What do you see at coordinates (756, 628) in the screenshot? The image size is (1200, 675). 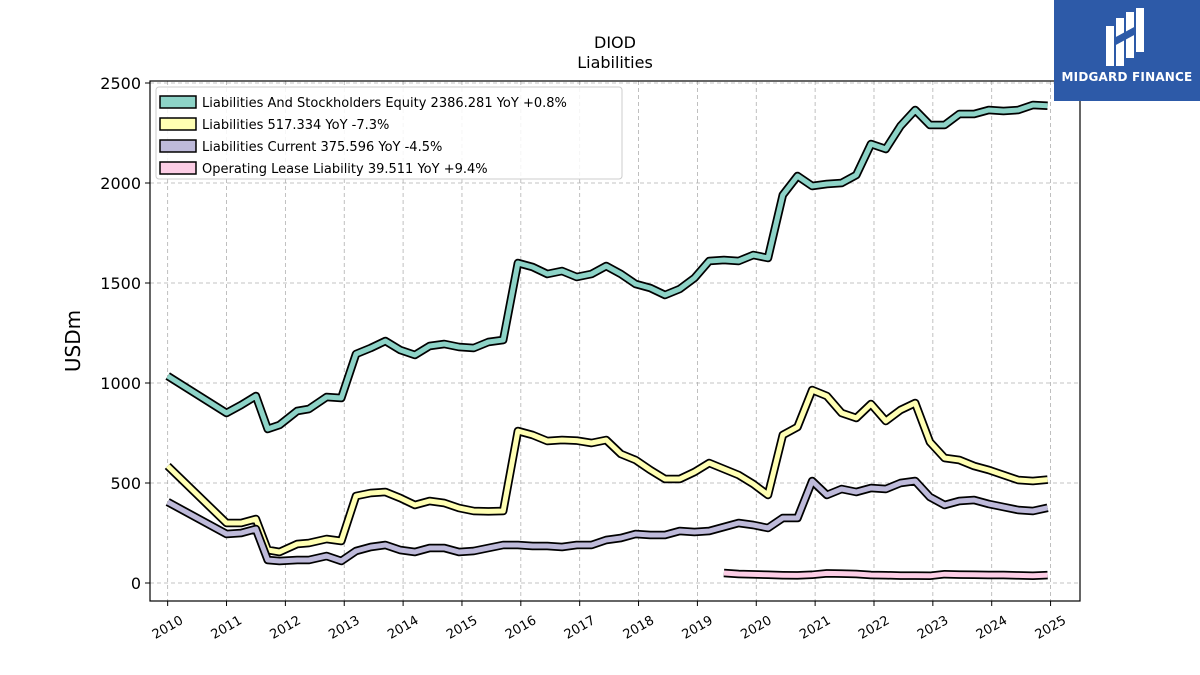 I see `x-tick-label: 2020` at bounding box center [756, 628].